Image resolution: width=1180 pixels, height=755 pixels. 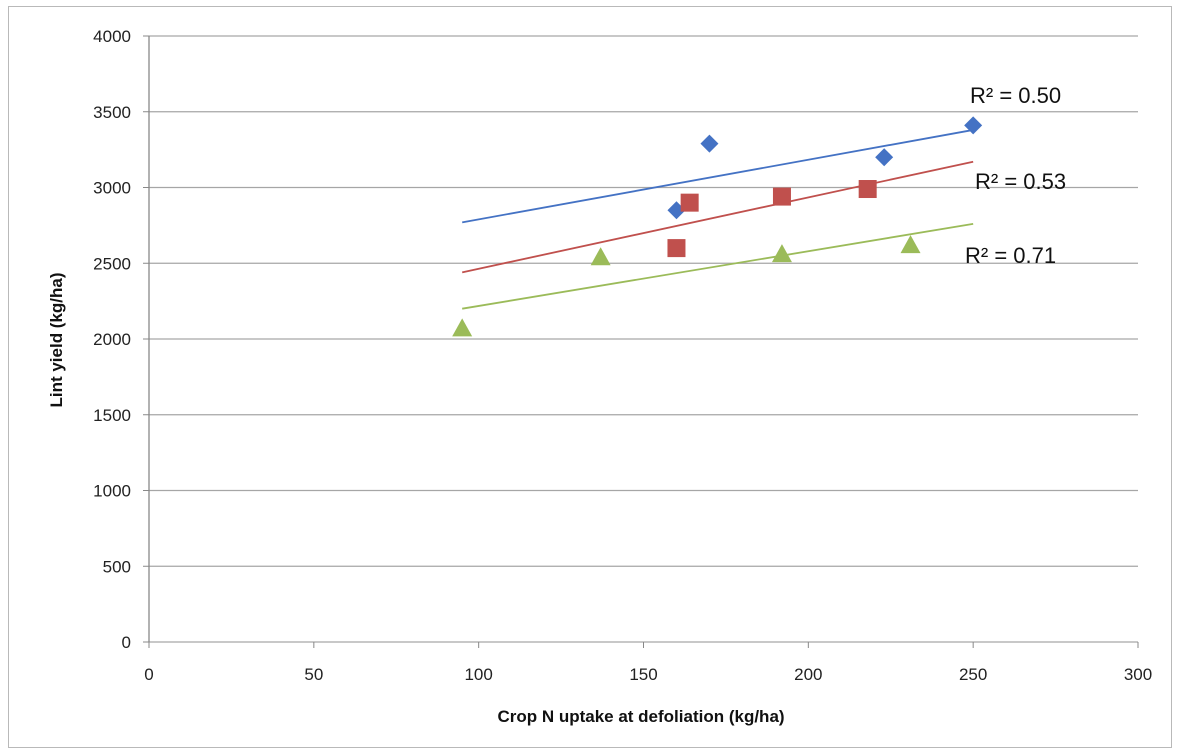 I want to click on x-tick-label: 200, so click(x=808, y=674).